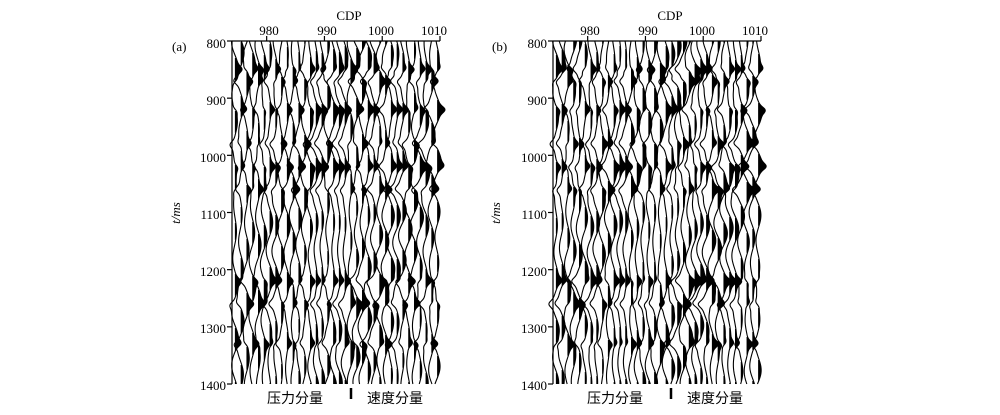 The height and width of the screenshot is (415, 1000). I want to click on panel-label: (b), so click(499, 46).